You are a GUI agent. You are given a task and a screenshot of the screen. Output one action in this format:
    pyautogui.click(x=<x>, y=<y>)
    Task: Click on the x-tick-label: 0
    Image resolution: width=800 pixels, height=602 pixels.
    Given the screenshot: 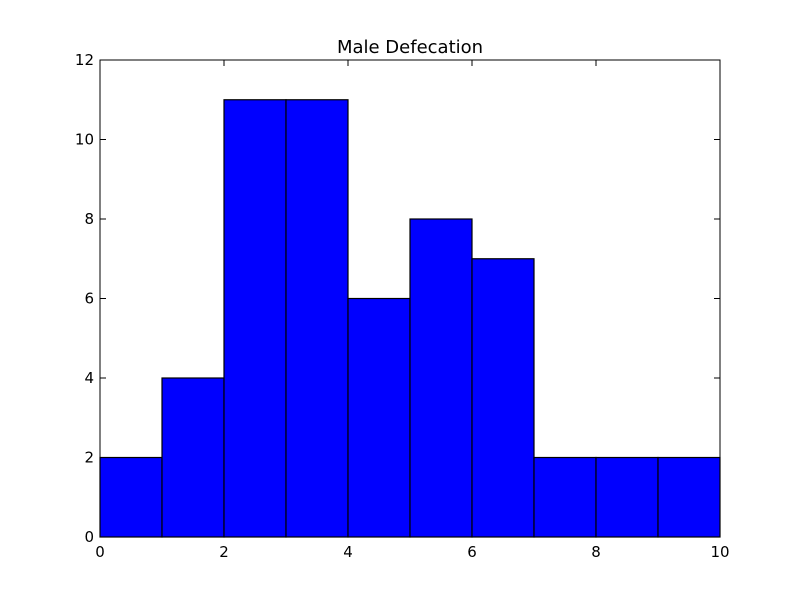 What is the action you would take?
    pyautogui.click(x=100, y=552)
    